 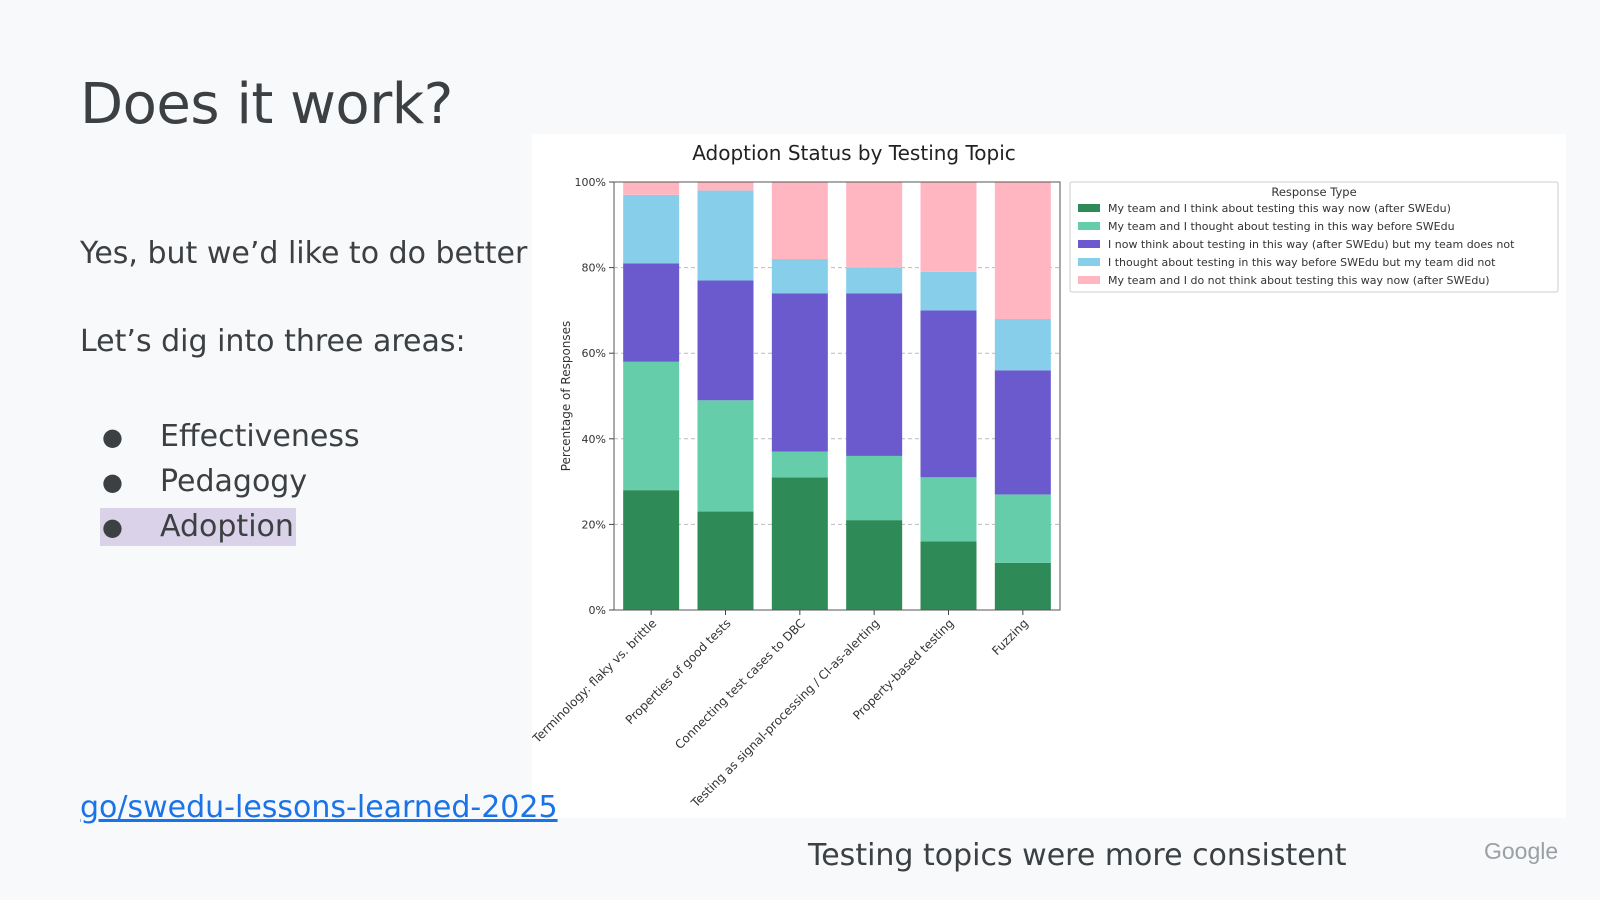 I want to click on slide-caption: Testing topics were more consistent, so click(x=1077, y=855).